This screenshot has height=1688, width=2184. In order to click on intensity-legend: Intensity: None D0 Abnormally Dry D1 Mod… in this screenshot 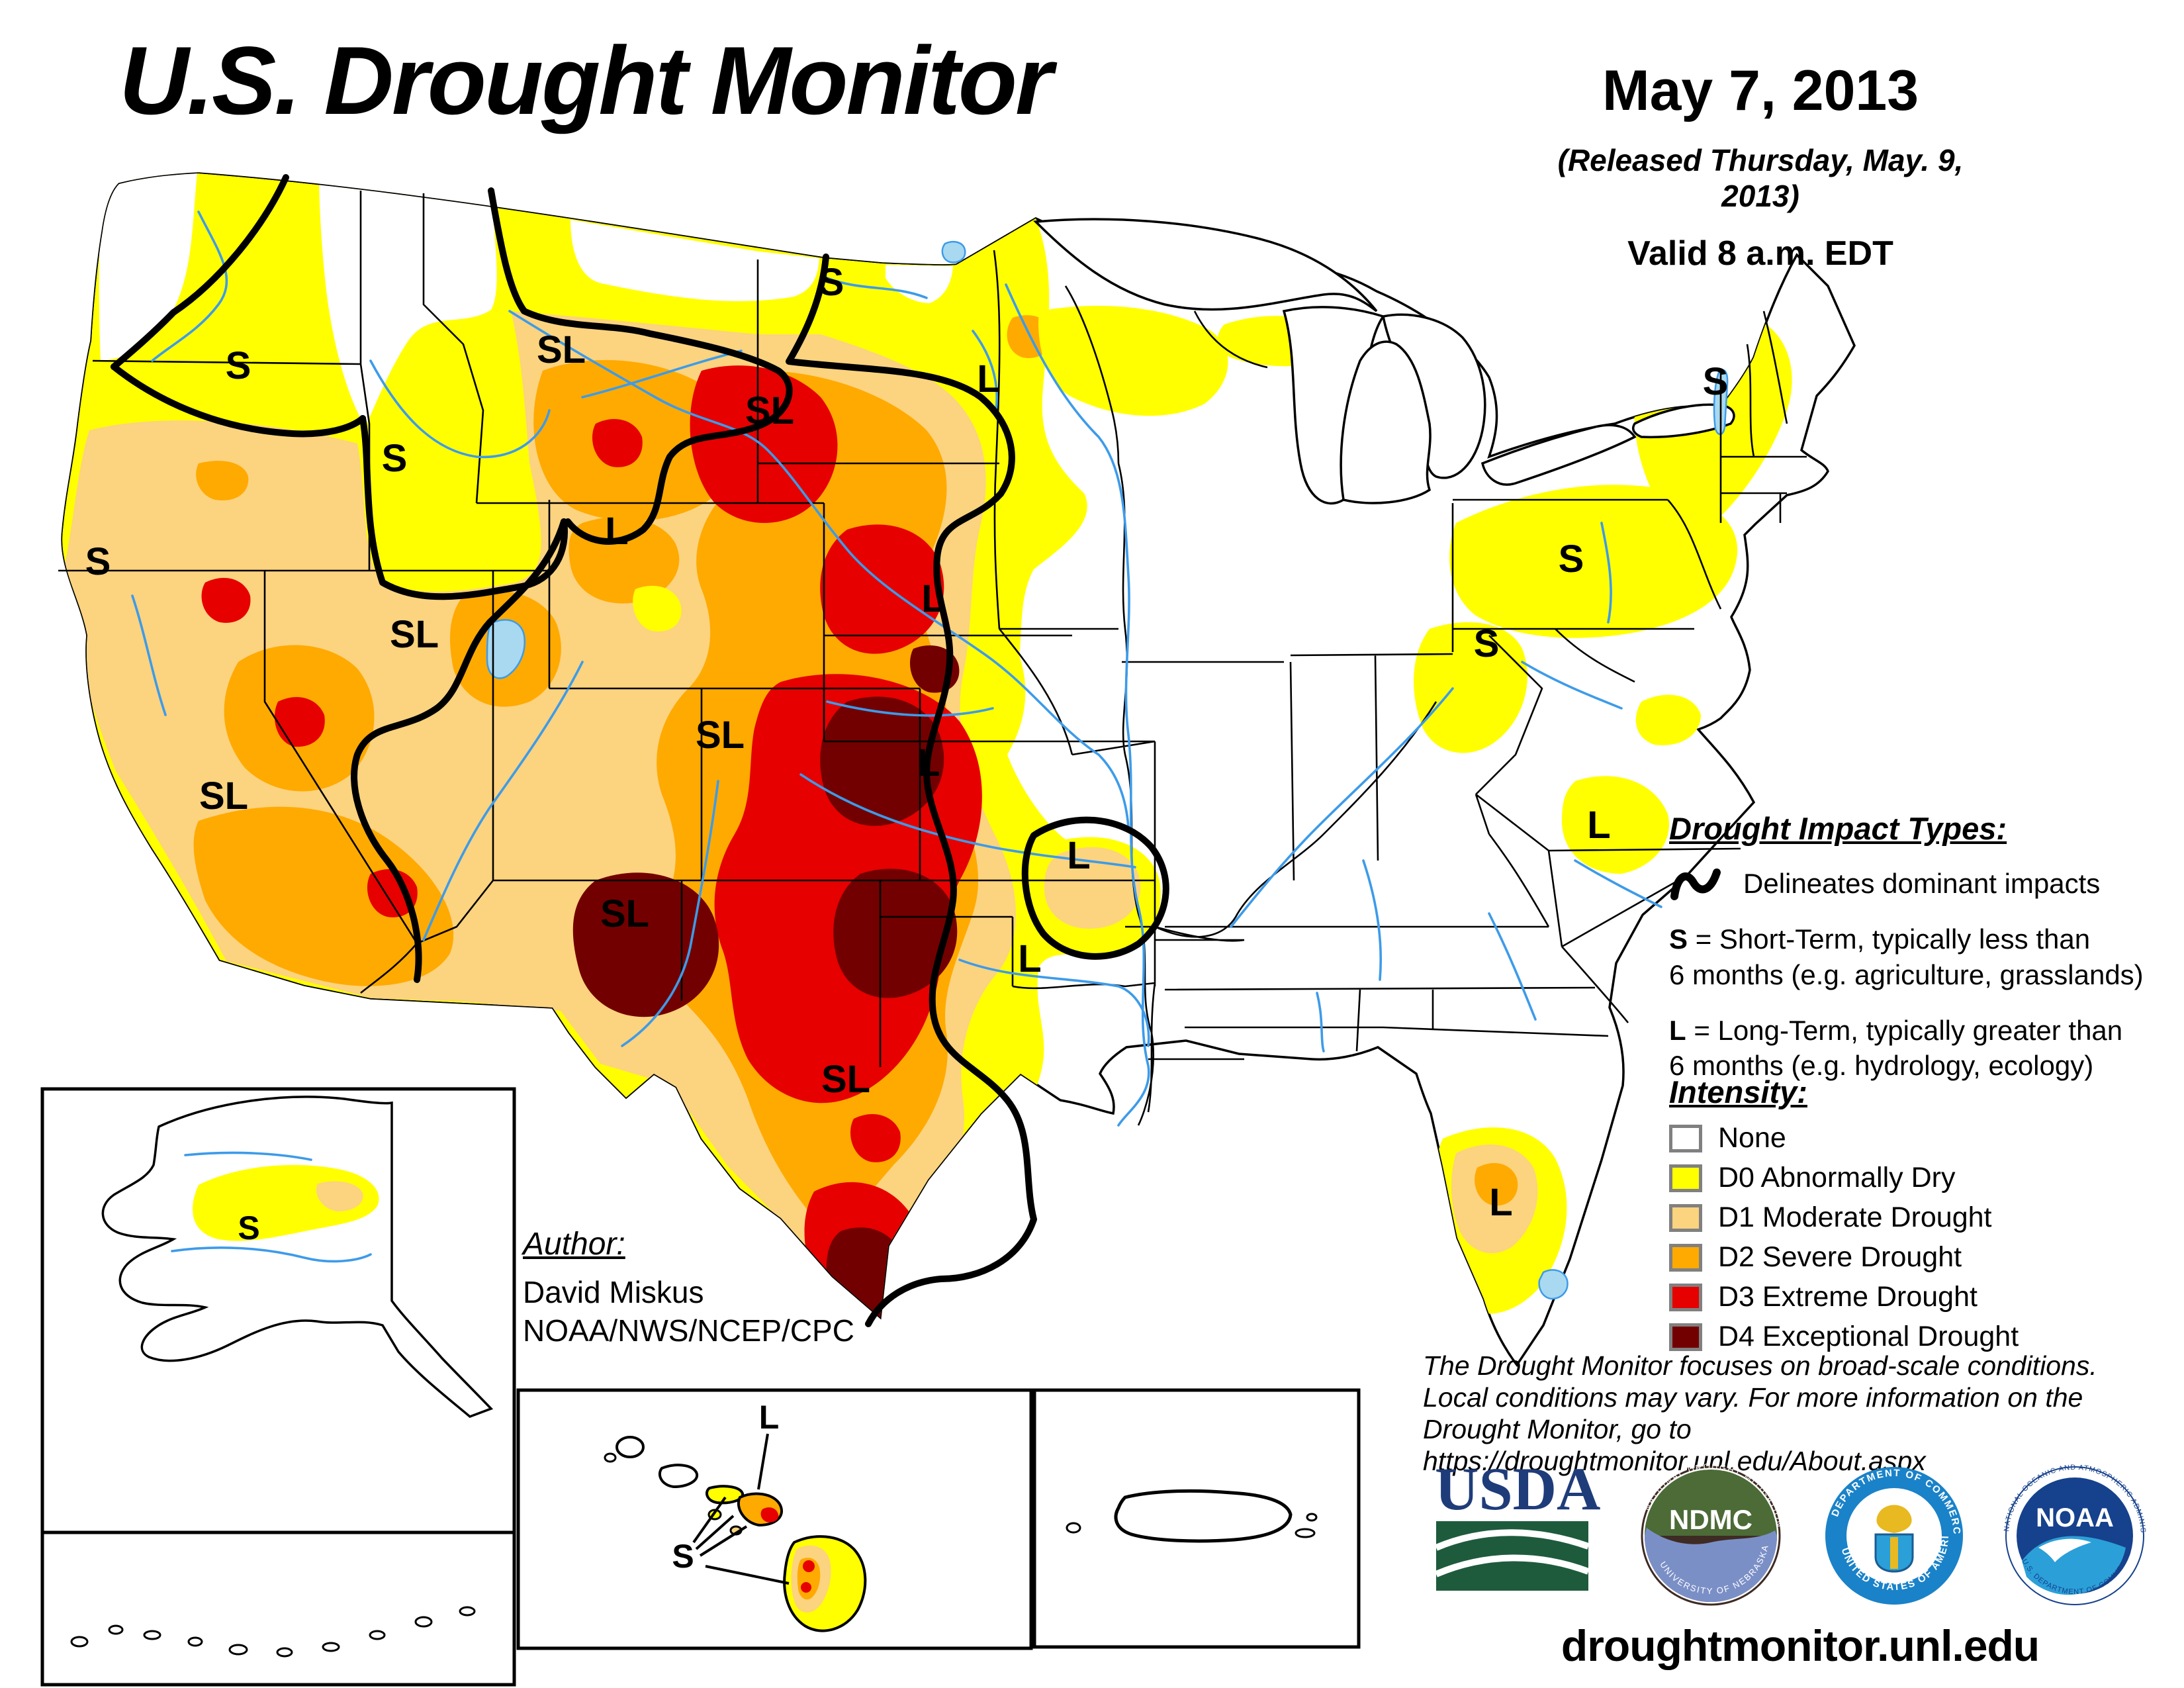, I will do `click(1926, 1217)`.